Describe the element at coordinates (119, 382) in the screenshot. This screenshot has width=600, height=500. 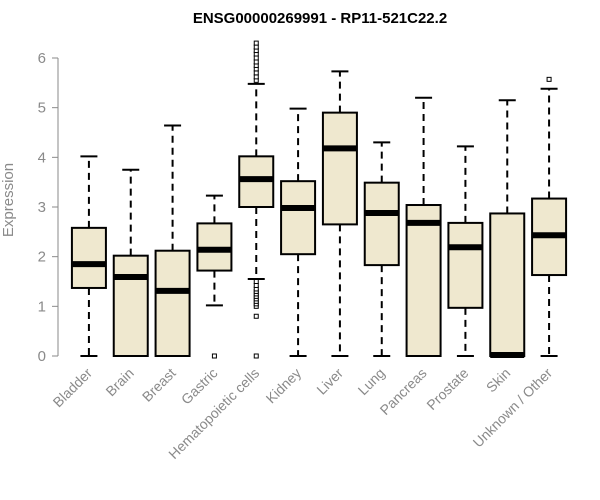
I see `x-category-label: Brain` at that location.